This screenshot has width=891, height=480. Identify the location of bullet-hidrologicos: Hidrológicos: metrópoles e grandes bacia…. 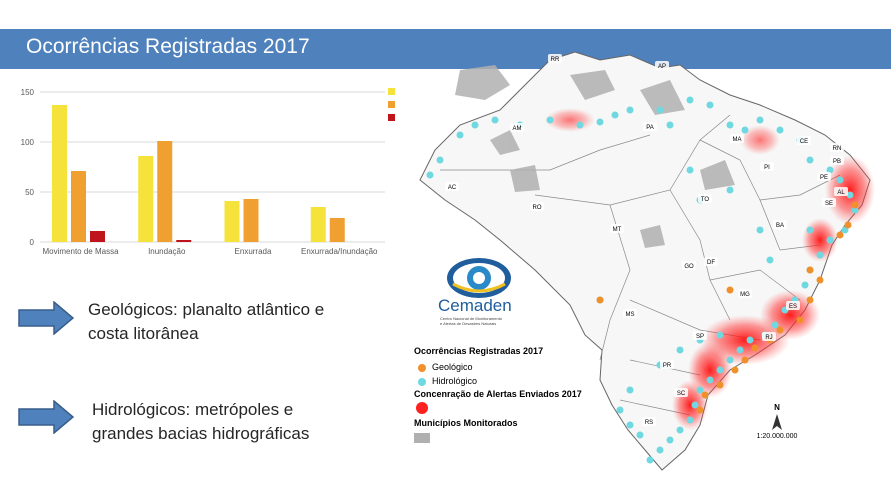
(200, 422).